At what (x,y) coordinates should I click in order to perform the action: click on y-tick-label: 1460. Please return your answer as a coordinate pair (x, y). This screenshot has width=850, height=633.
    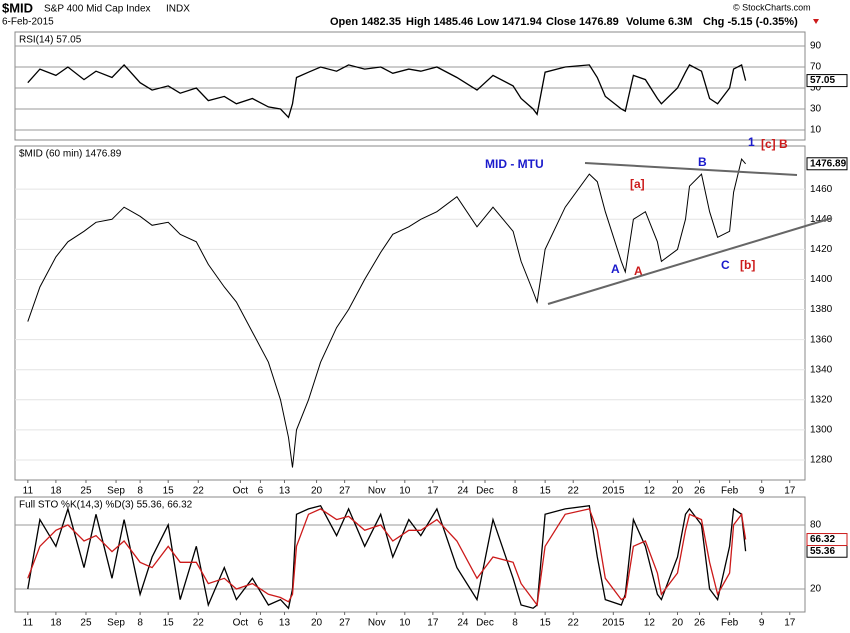
    Looking at the image, I should click on (821, 189).